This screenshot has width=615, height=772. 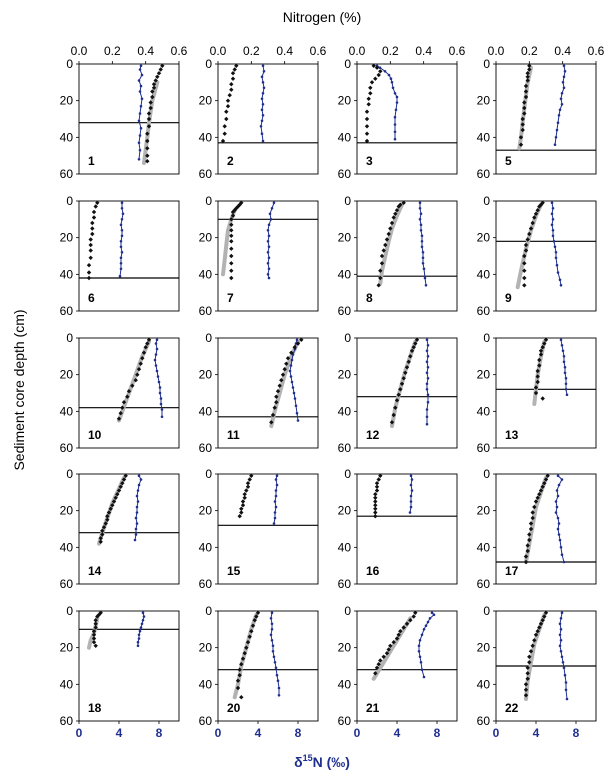 What do you see at coordinates (95, 571) in the screenshot?
I see `panel-label: 14` at bounding box center [95, 571].